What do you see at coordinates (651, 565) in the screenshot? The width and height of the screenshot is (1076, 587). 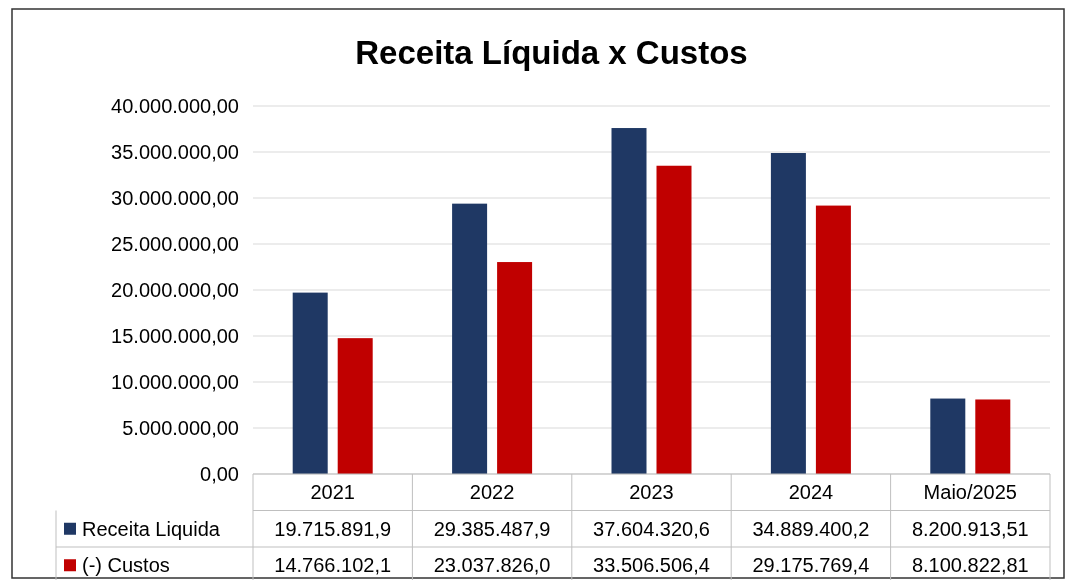 I see `data-label: 33.506.506,4` at bounding box center [651, 565].